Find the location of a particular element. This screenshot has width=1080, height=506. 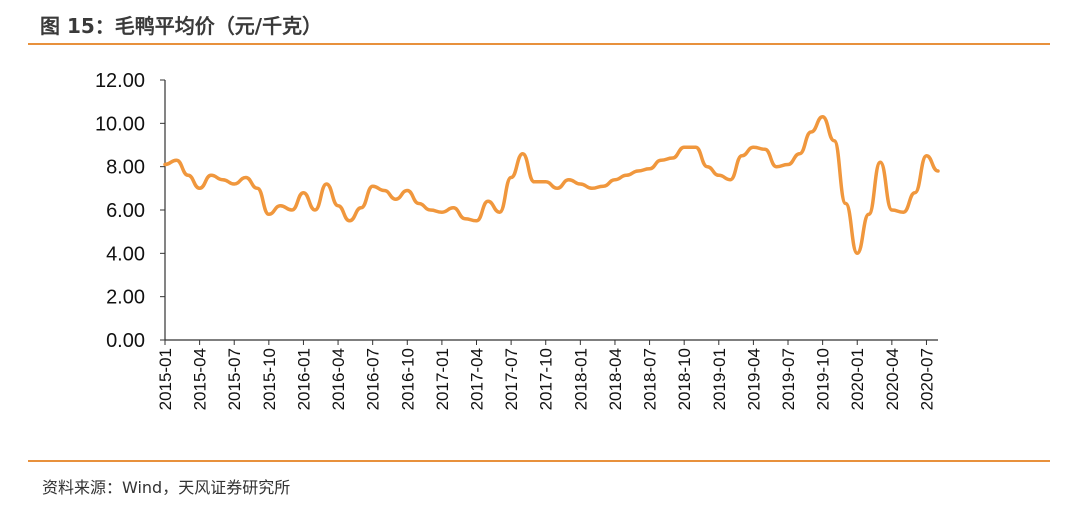

x-tick-label: 2020-01 is located at coordinates (857, 379).